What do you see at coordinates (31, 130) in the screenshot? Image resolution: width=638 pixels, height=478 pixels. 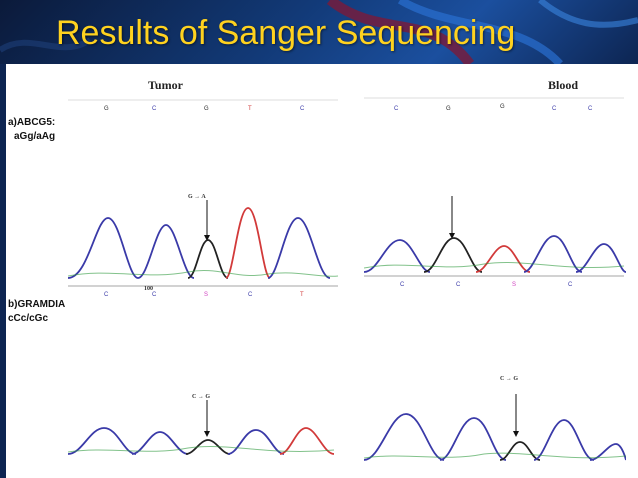 I see `row-label-abcg5: a)ABCG5: aGg/aAg` at bounding box center [31, 130].